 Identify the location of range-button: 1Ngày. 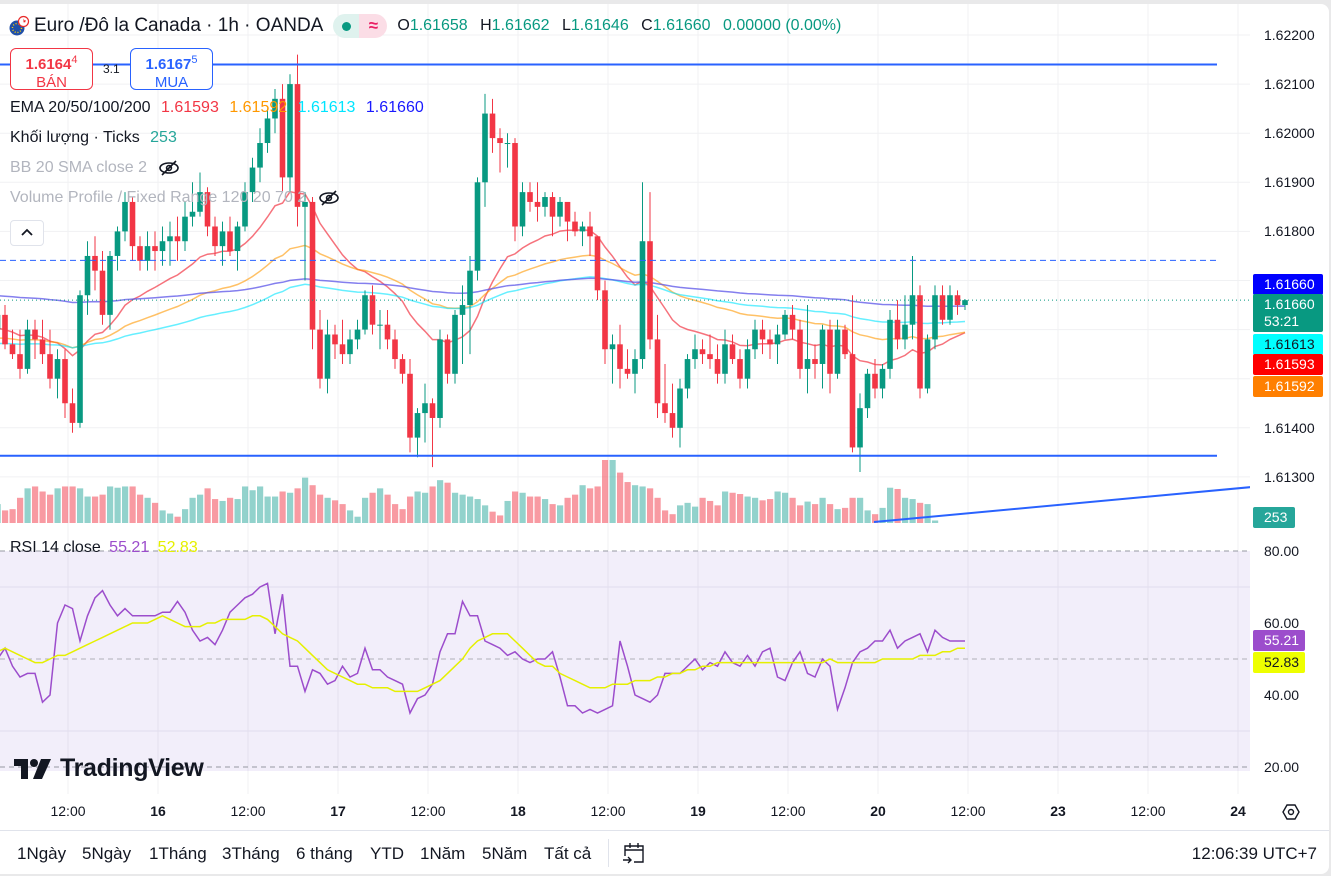
(42, 853).